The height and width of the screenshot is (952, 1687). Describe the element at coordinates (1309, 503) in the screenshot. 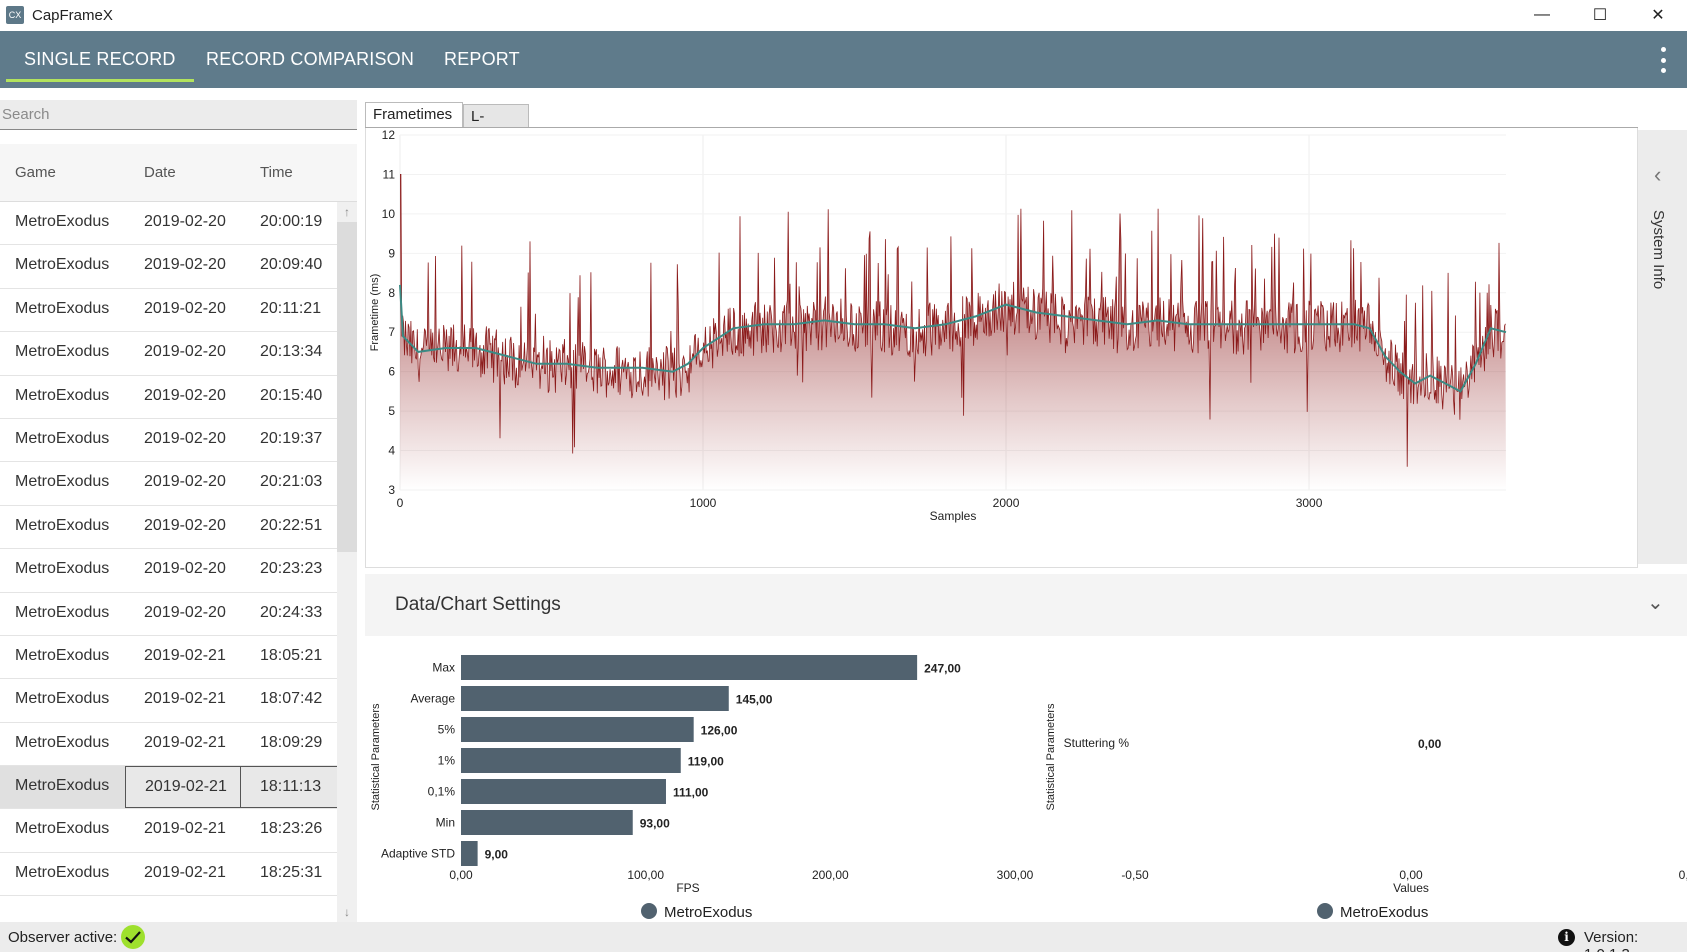

I see `x-tick-label: 3000` at that location.